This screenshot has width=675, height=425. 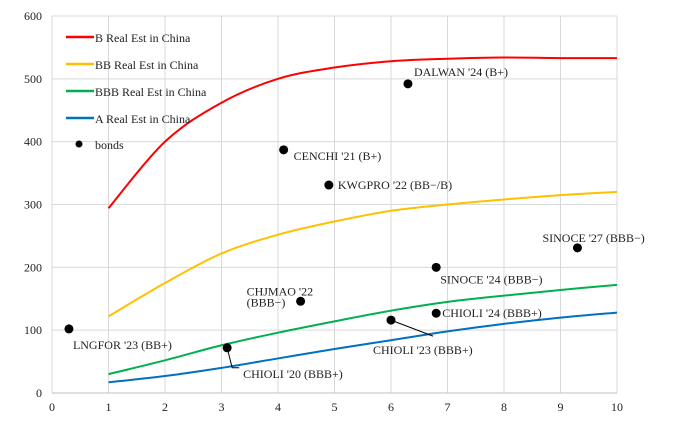 I want to click on y-tick-label: 300, so click(x=33, y=205).